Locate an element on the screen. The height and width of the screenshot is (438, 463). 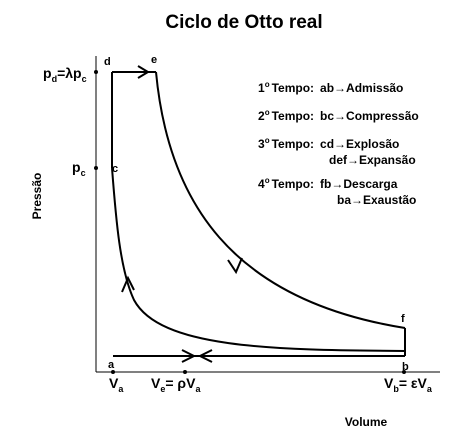
legend-row-3-step-2: def→Expansão is located at coordinates (372, 160).